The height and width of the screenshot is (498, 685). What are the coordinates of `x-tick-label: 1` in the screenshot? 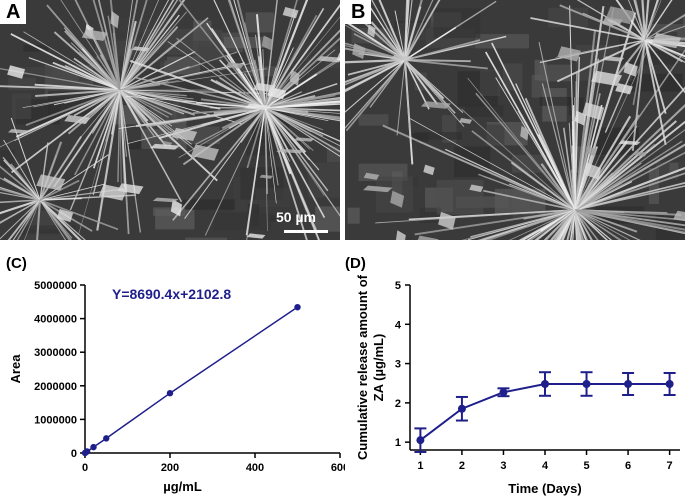 It's located at (420, 466).